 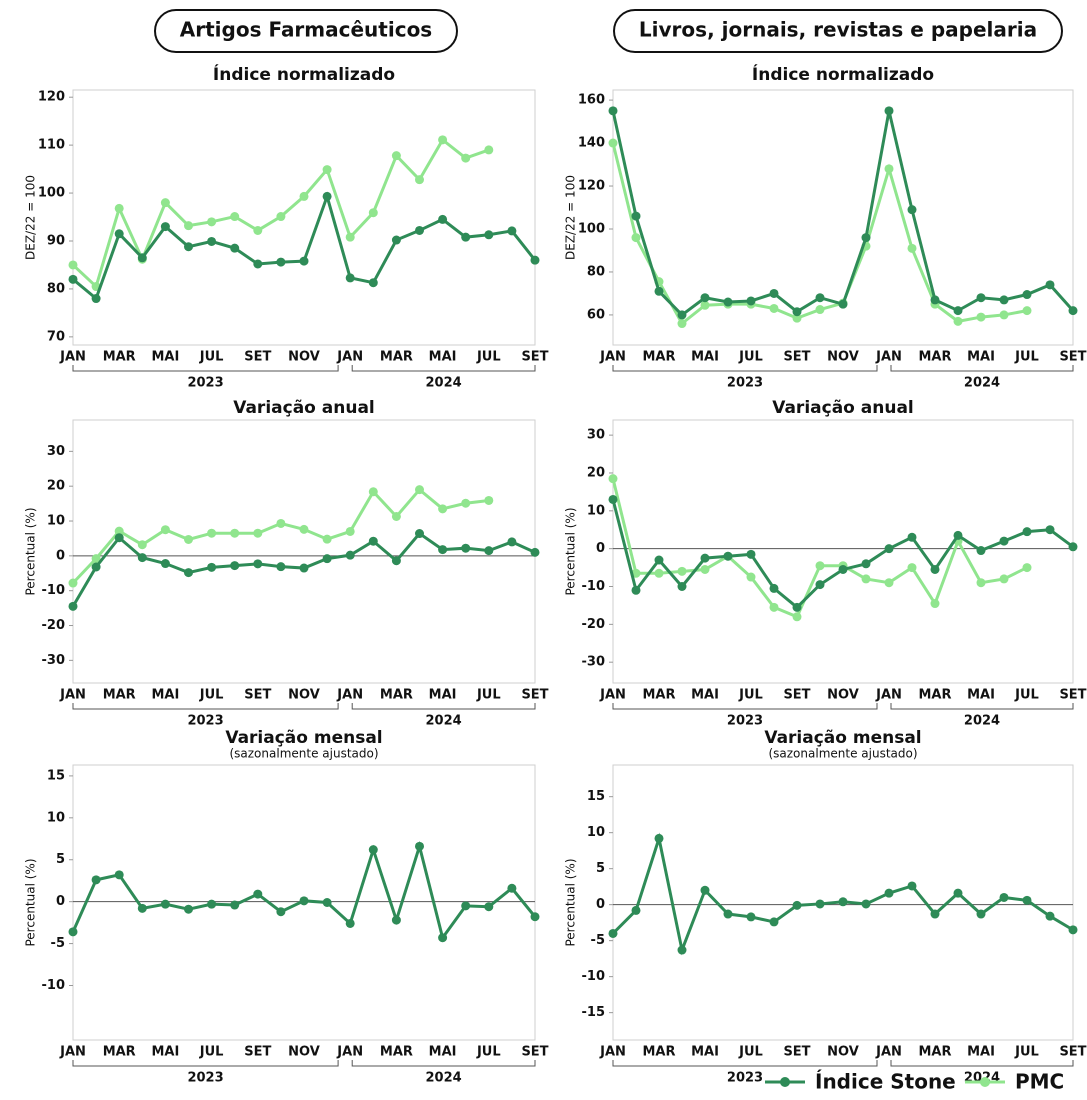 What do you see at coordinates (60, 901) in the screenshot?
I see `y-tick-label: 0` at bounding box center [60, 901].